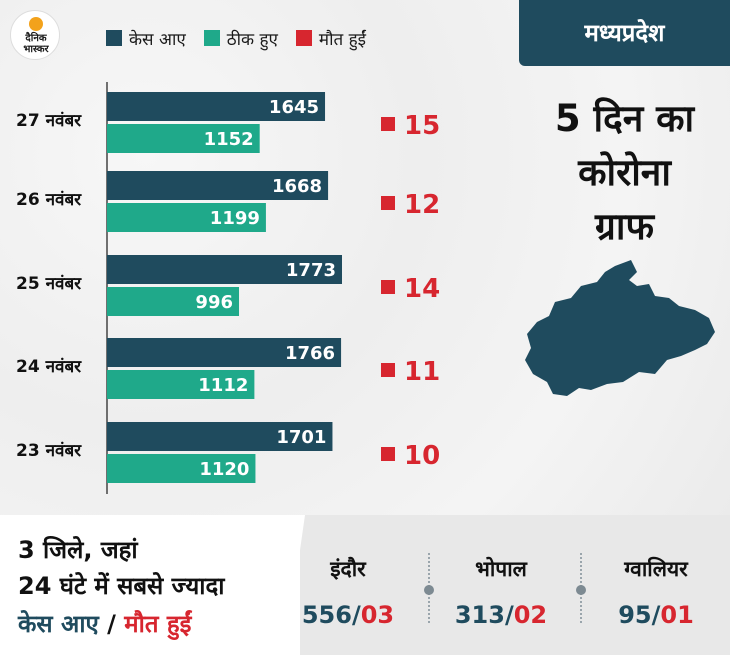 This screenshot has width=730, height=655. I want to click on city-value-gwalior: 95/01, so click(656, 615).